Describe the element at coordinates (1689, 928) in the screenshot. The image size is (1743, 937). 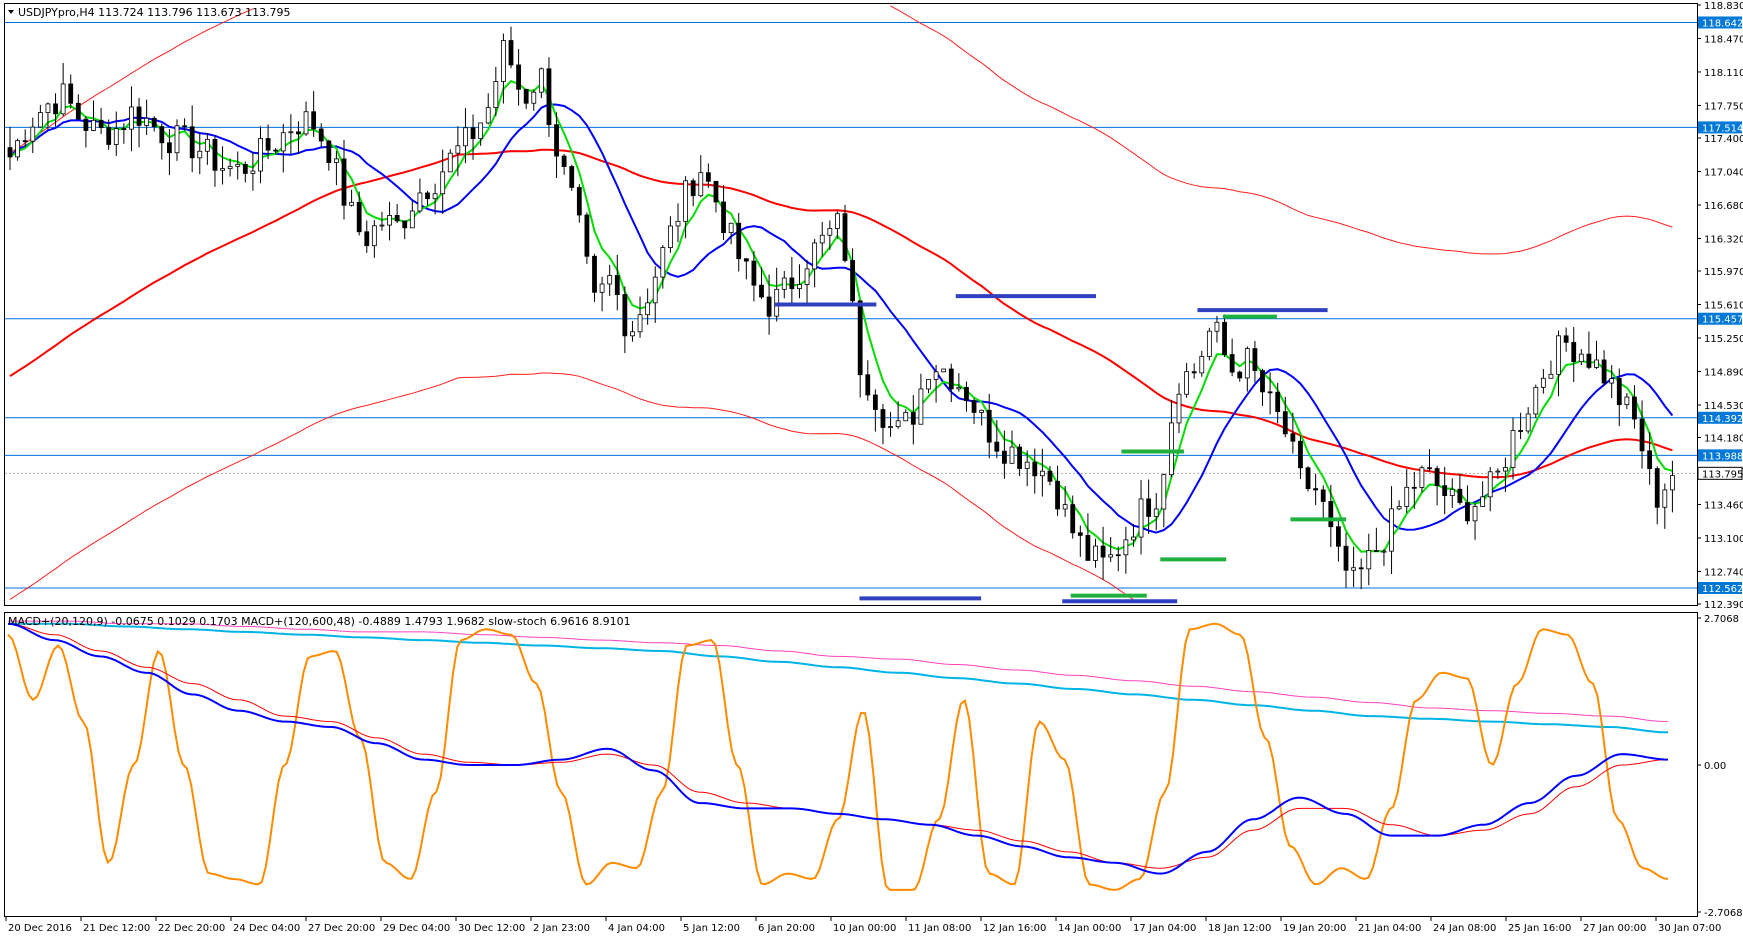
I see `time-tick-label: 30 Jan 07:00` at that location.